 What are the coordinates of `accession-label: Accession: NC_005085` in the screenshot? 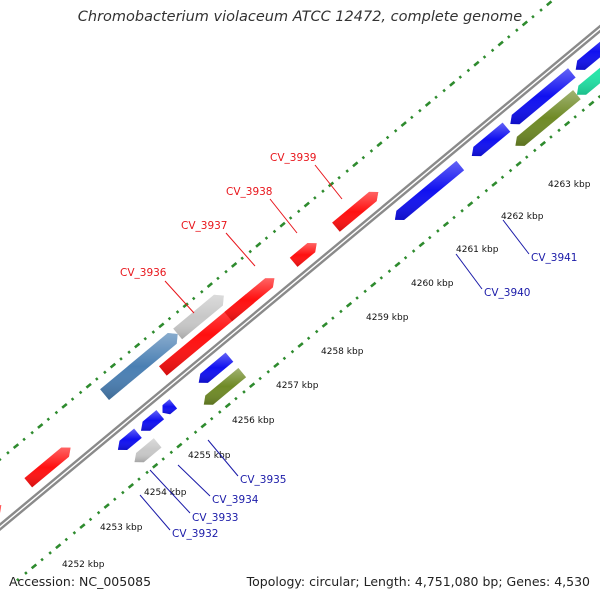 It's located at (80, 581).